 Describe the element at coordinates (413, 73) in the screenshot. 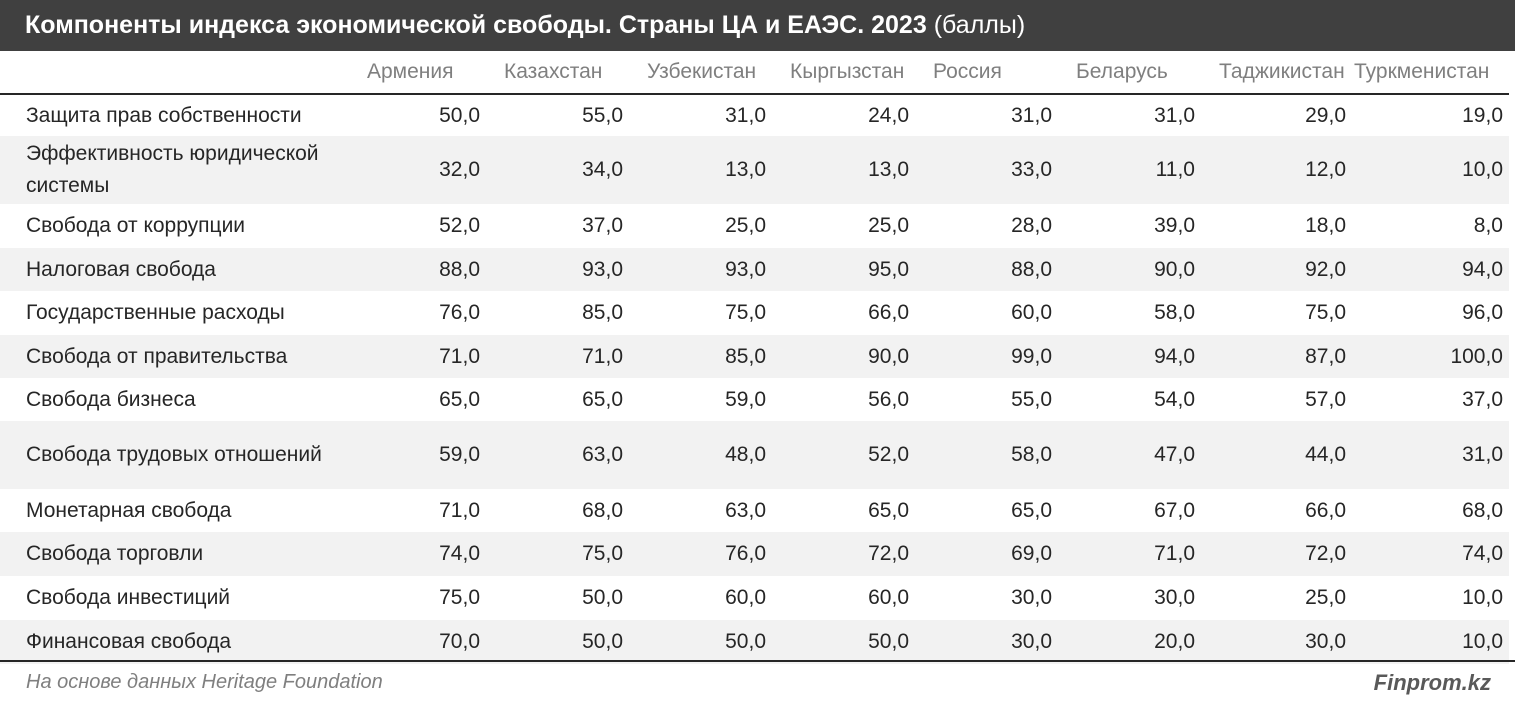

I see `column-header: Армения` at that location.